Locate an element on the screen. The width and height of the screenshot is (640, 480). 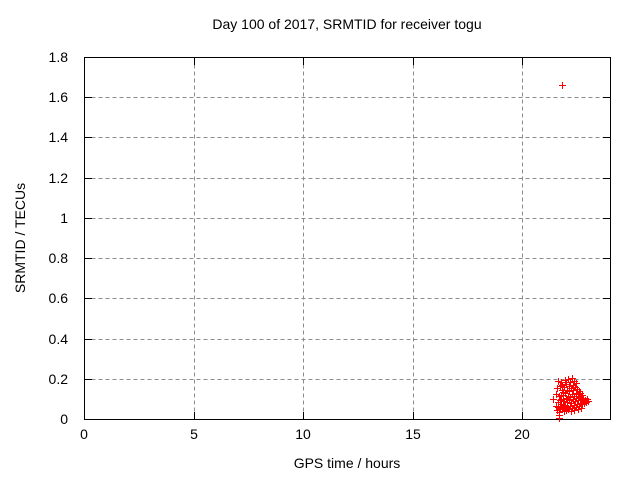
x-axis-label: GPS time / hours is located at coordinates (347, 463).